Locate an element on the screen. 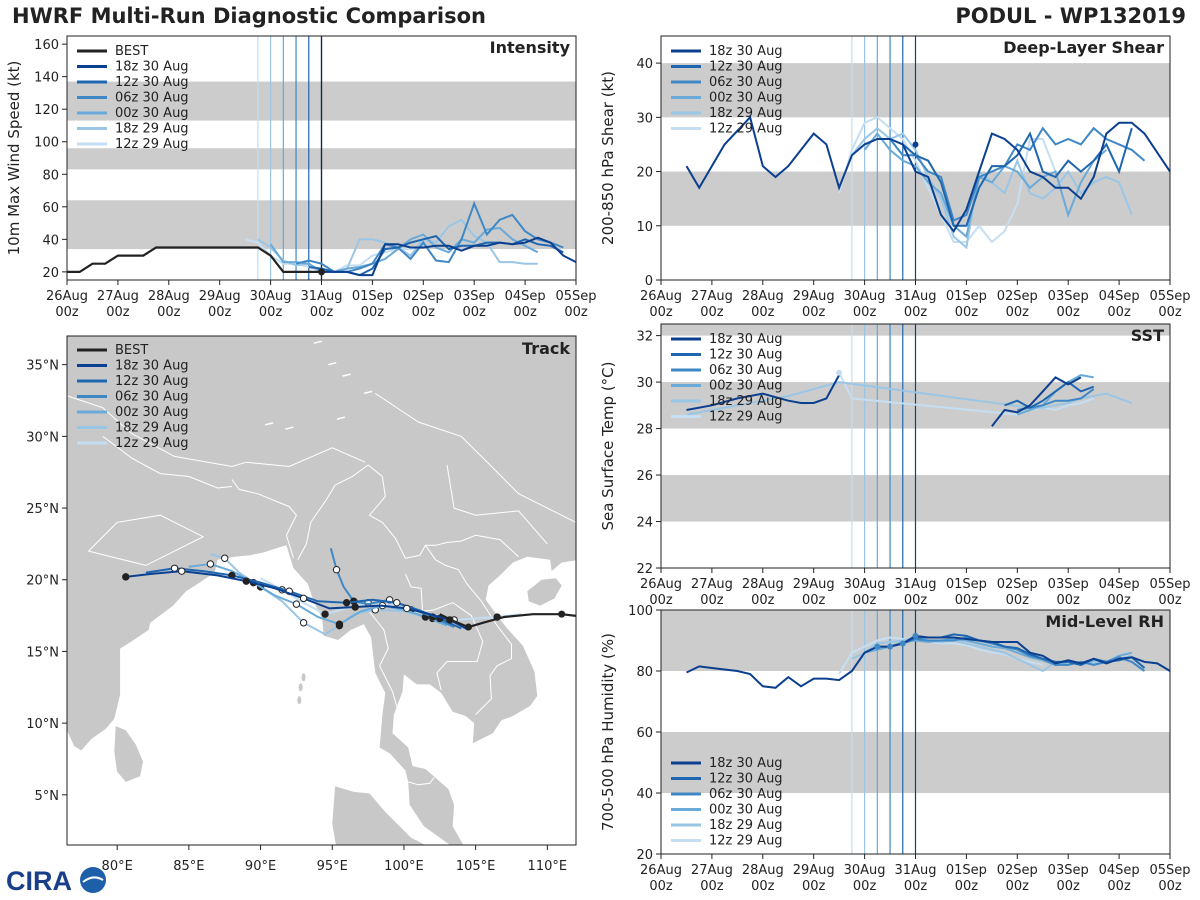 The width and height of the screenshot is (1200, 900). intensity-ytick-label: 40 is located at coordinates (50, 240).